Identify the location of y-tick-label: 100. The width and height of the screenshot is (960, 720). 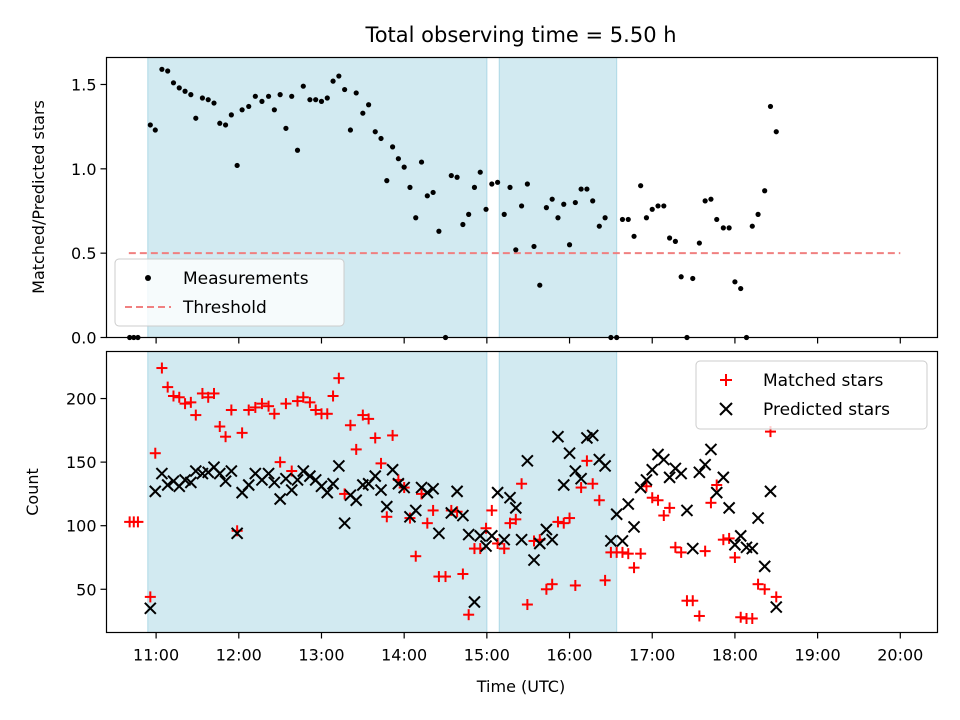
(81, 526).